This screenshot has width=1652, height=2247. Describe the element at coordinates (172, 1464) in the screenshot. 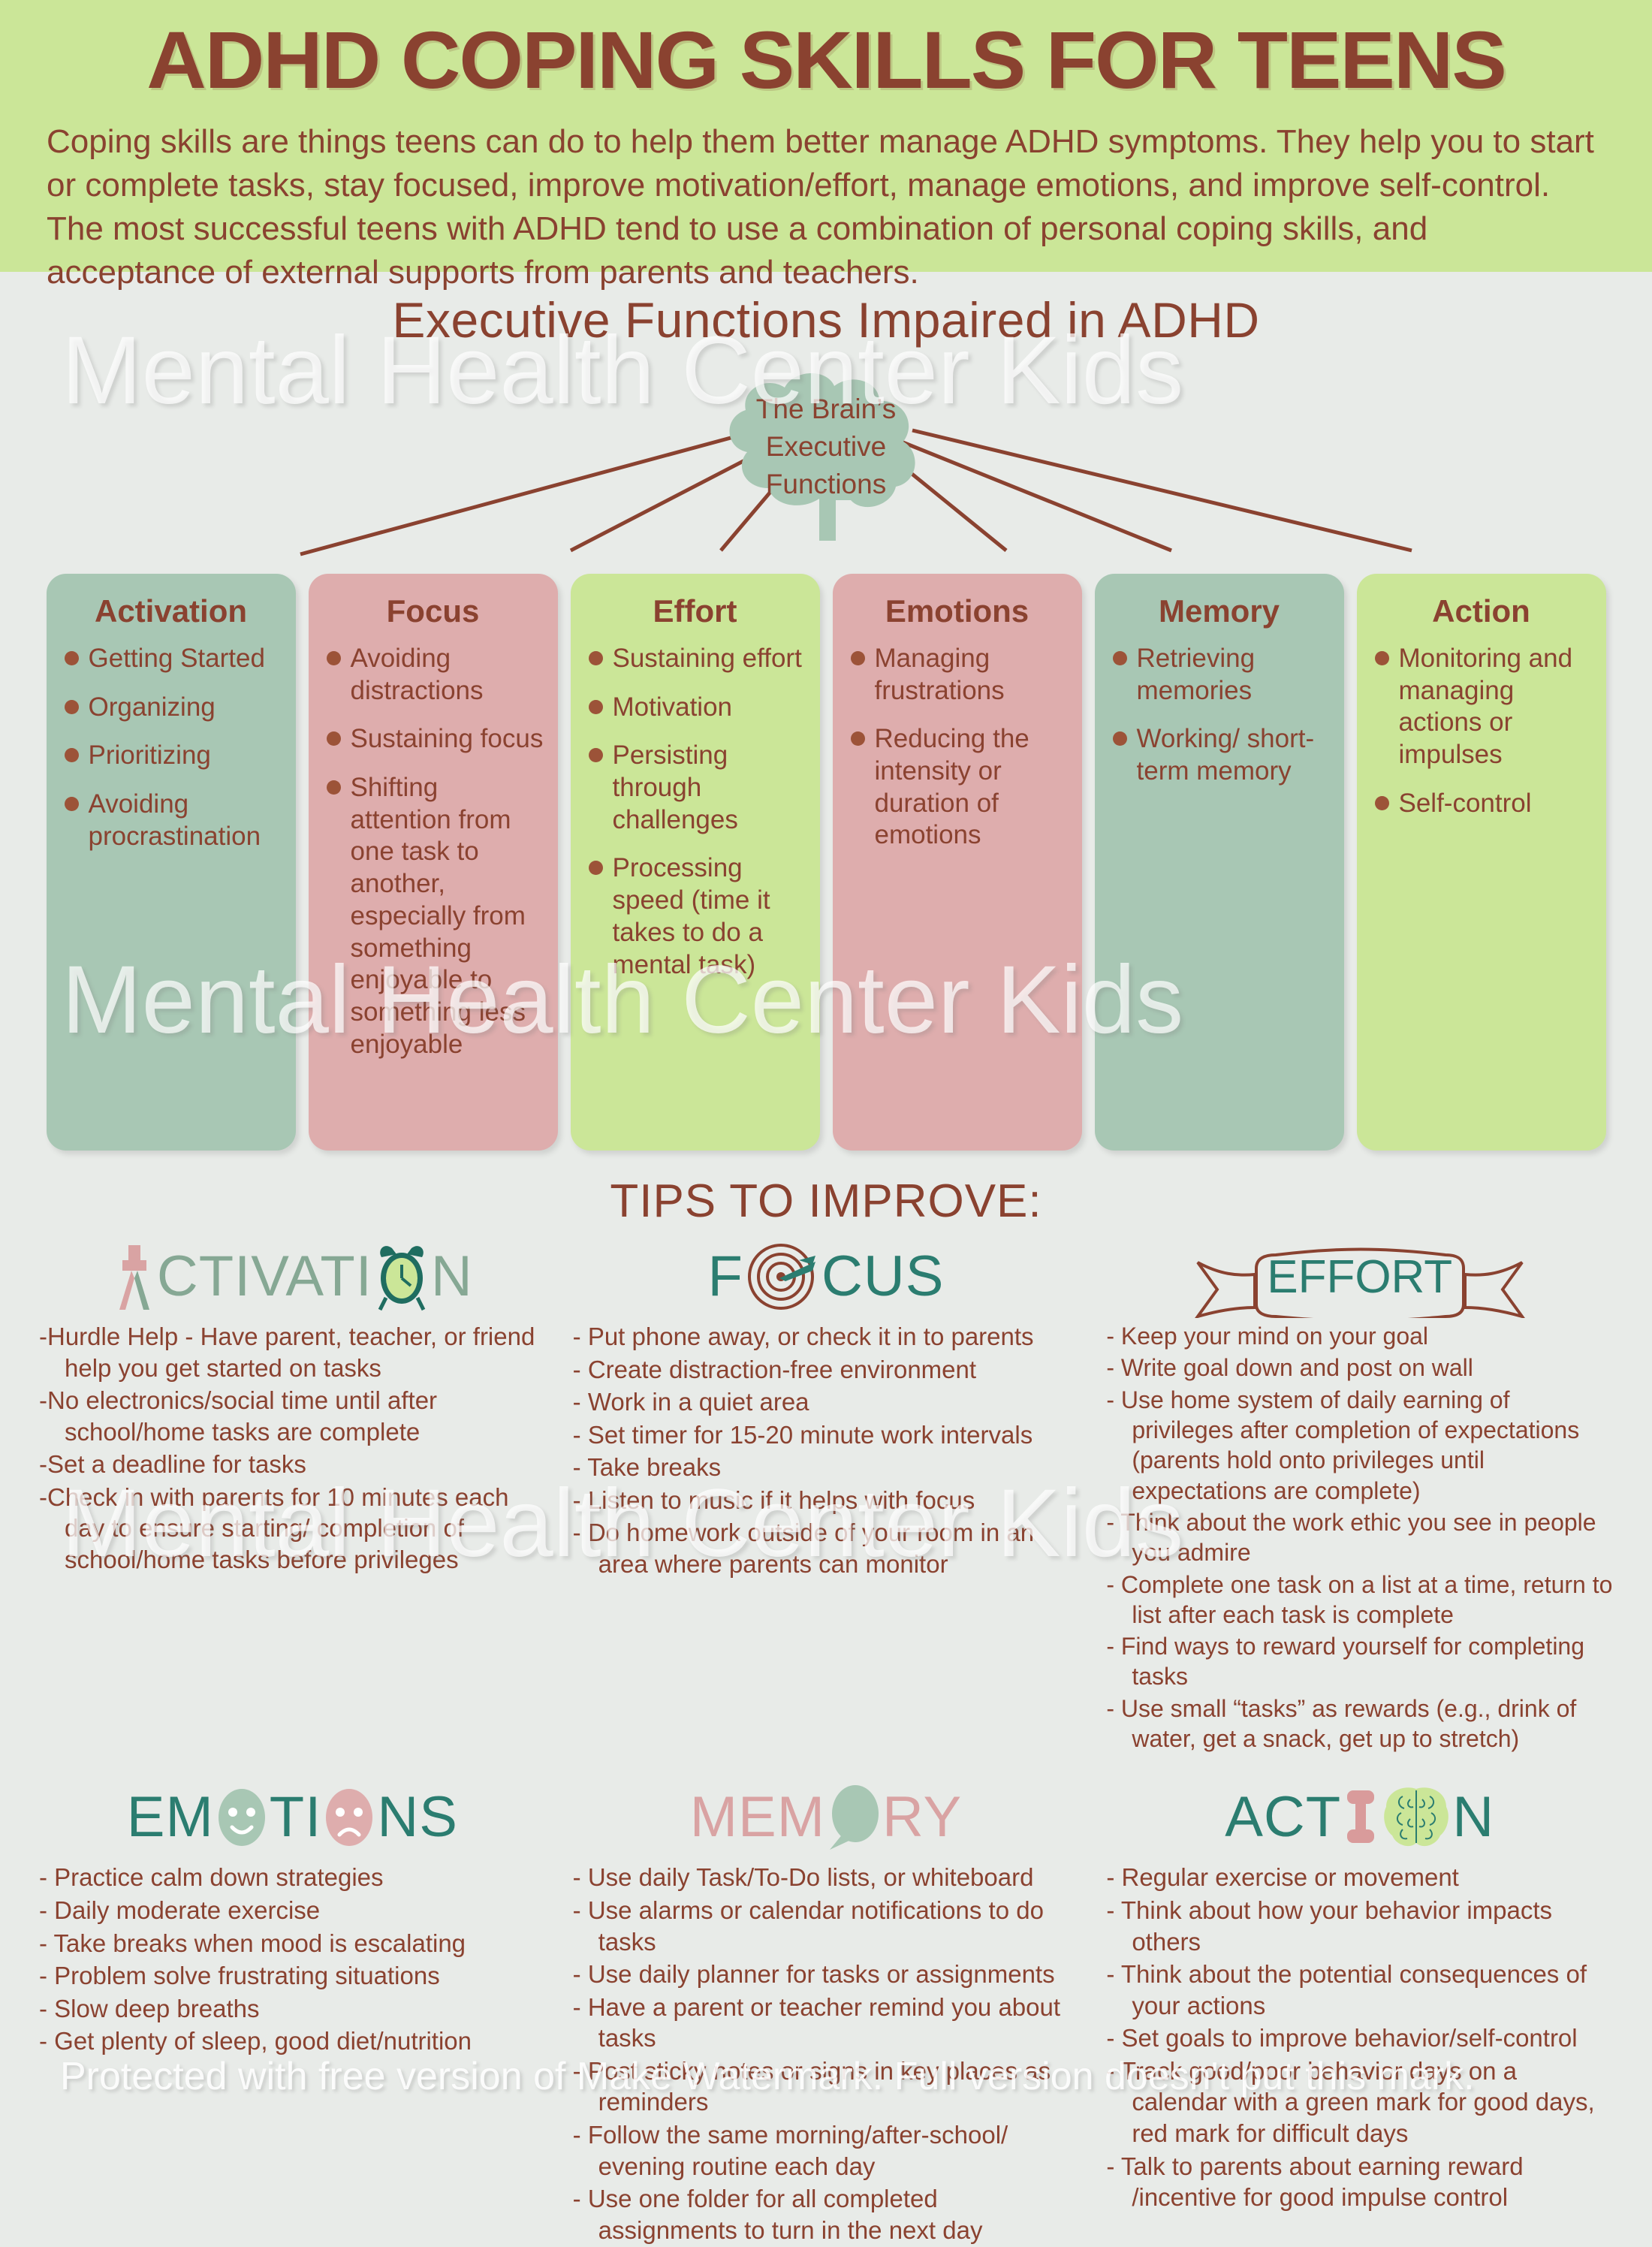

I see `tip-item: -Set a deadline for tasks` at that location.